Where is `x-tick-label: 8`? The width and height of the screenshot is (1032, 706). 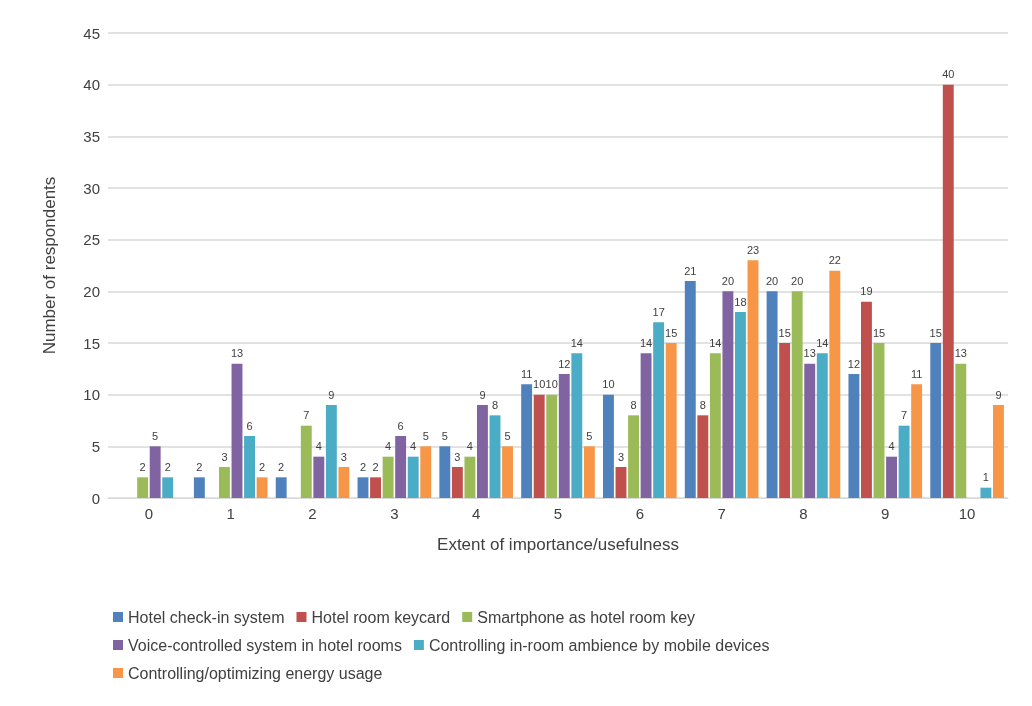
x-tick-label: 8 is located at coordinates (803, 513).